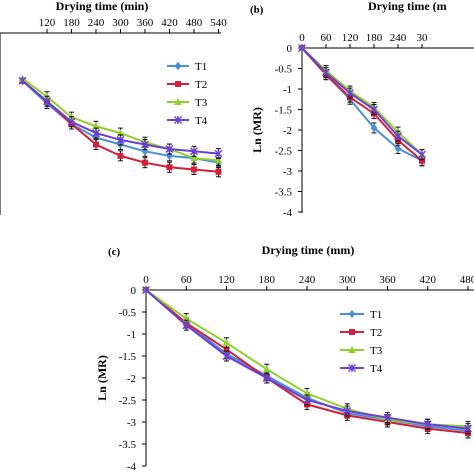 This screenshot has height=474, width=474. What do you see at coordinates (407, 6) in the screenshot?
I see `x-axis-title-b: Drying time (m` at bounding box center [407, 6].